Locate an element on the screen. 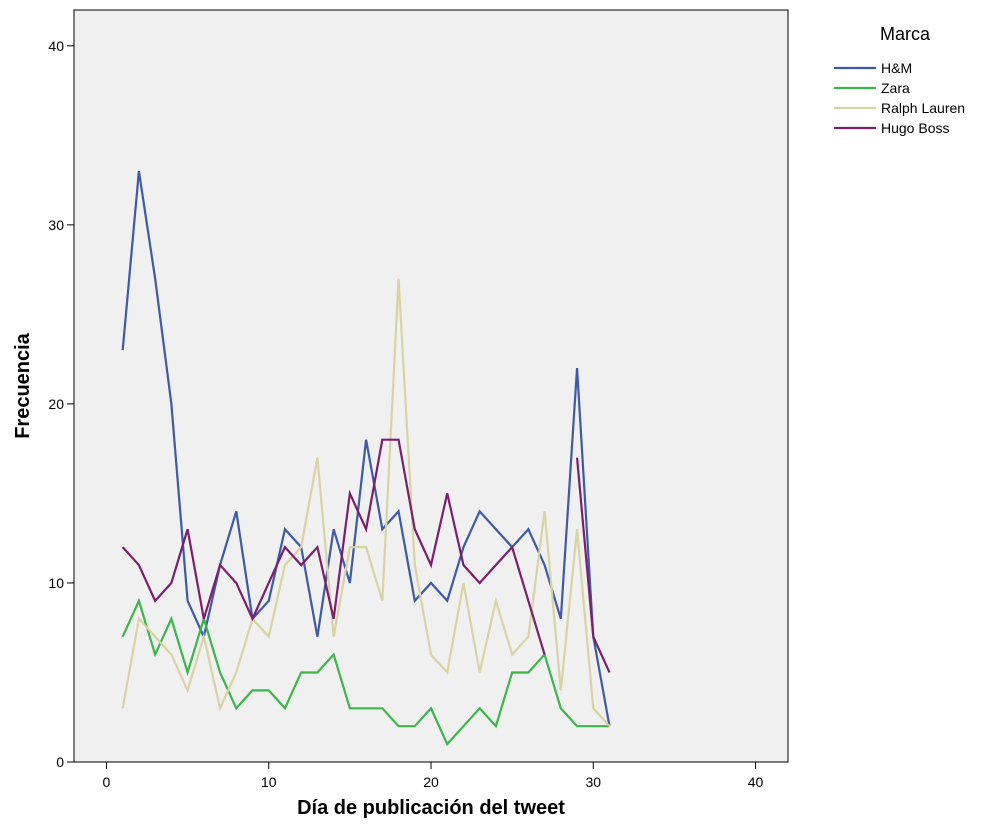 The height and width of the screenshot is (832, 984). legend-title: Marca is located at coordinates (905, 34).